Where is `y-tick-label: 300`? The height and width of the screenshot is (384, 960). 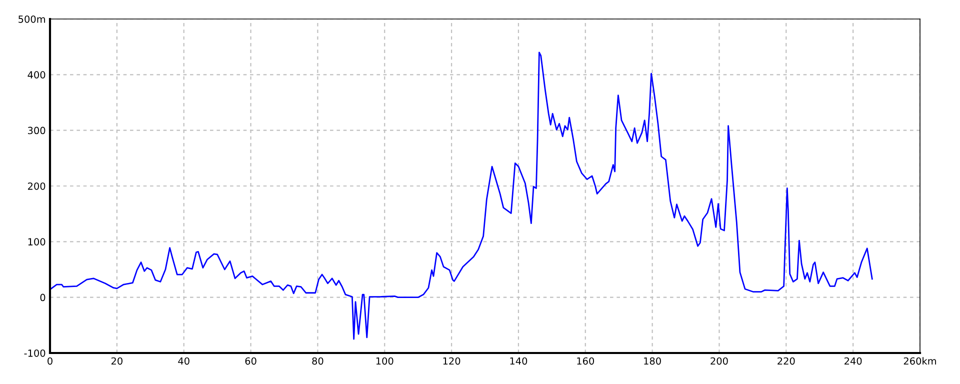 y-tick-label: 300 is located at coordinates (37, 130).